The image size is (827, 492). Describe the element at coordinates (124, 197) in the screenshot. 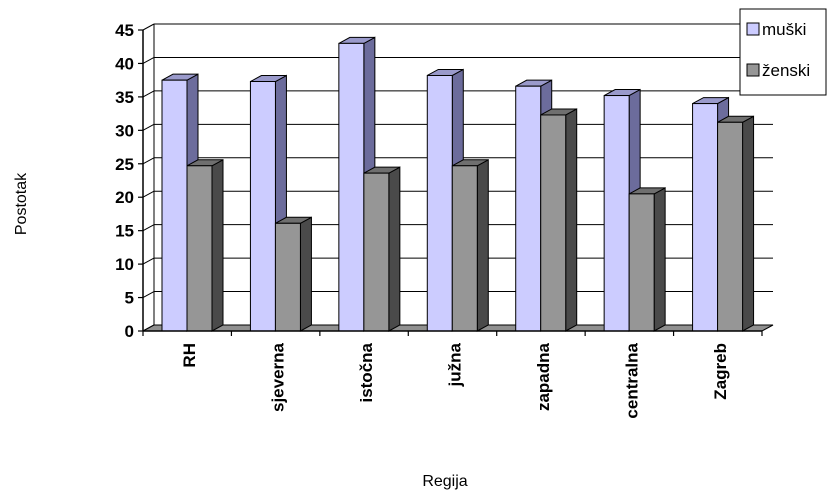

I see `y-tick-label: 20` at that location.